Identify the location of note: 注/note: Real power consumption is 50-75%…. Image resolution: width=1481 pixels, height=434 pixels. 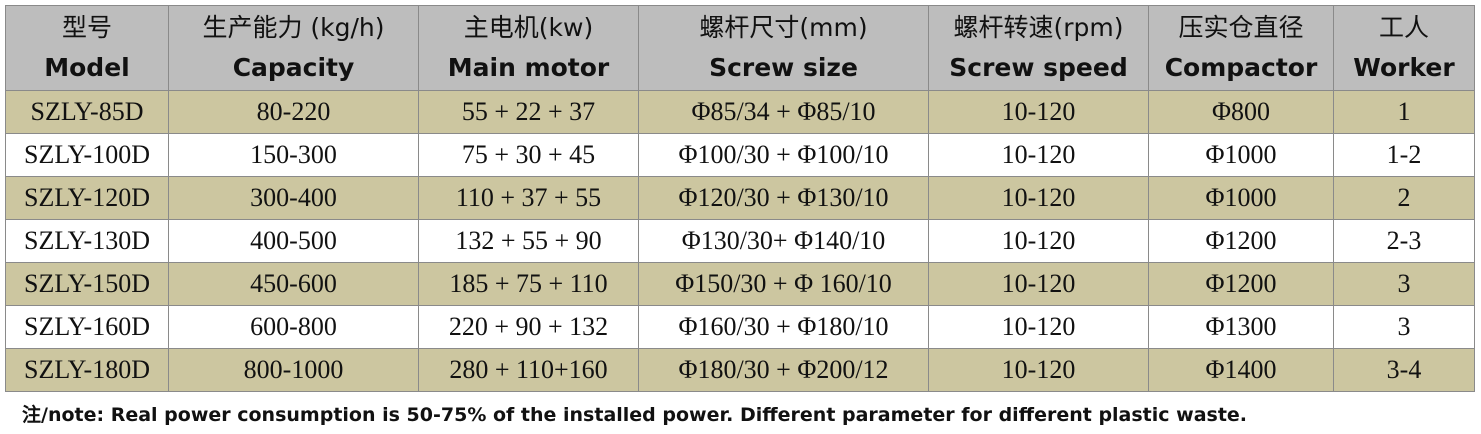
(635, 415).